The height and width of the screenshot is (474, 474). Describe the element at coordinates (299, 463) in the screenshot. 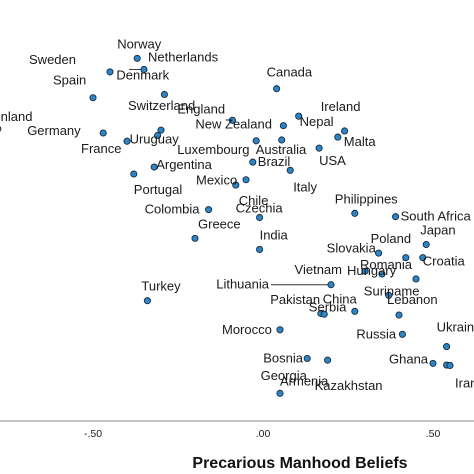

I see `x-axis-title: Precarious Manhood Beliefs` at that location.